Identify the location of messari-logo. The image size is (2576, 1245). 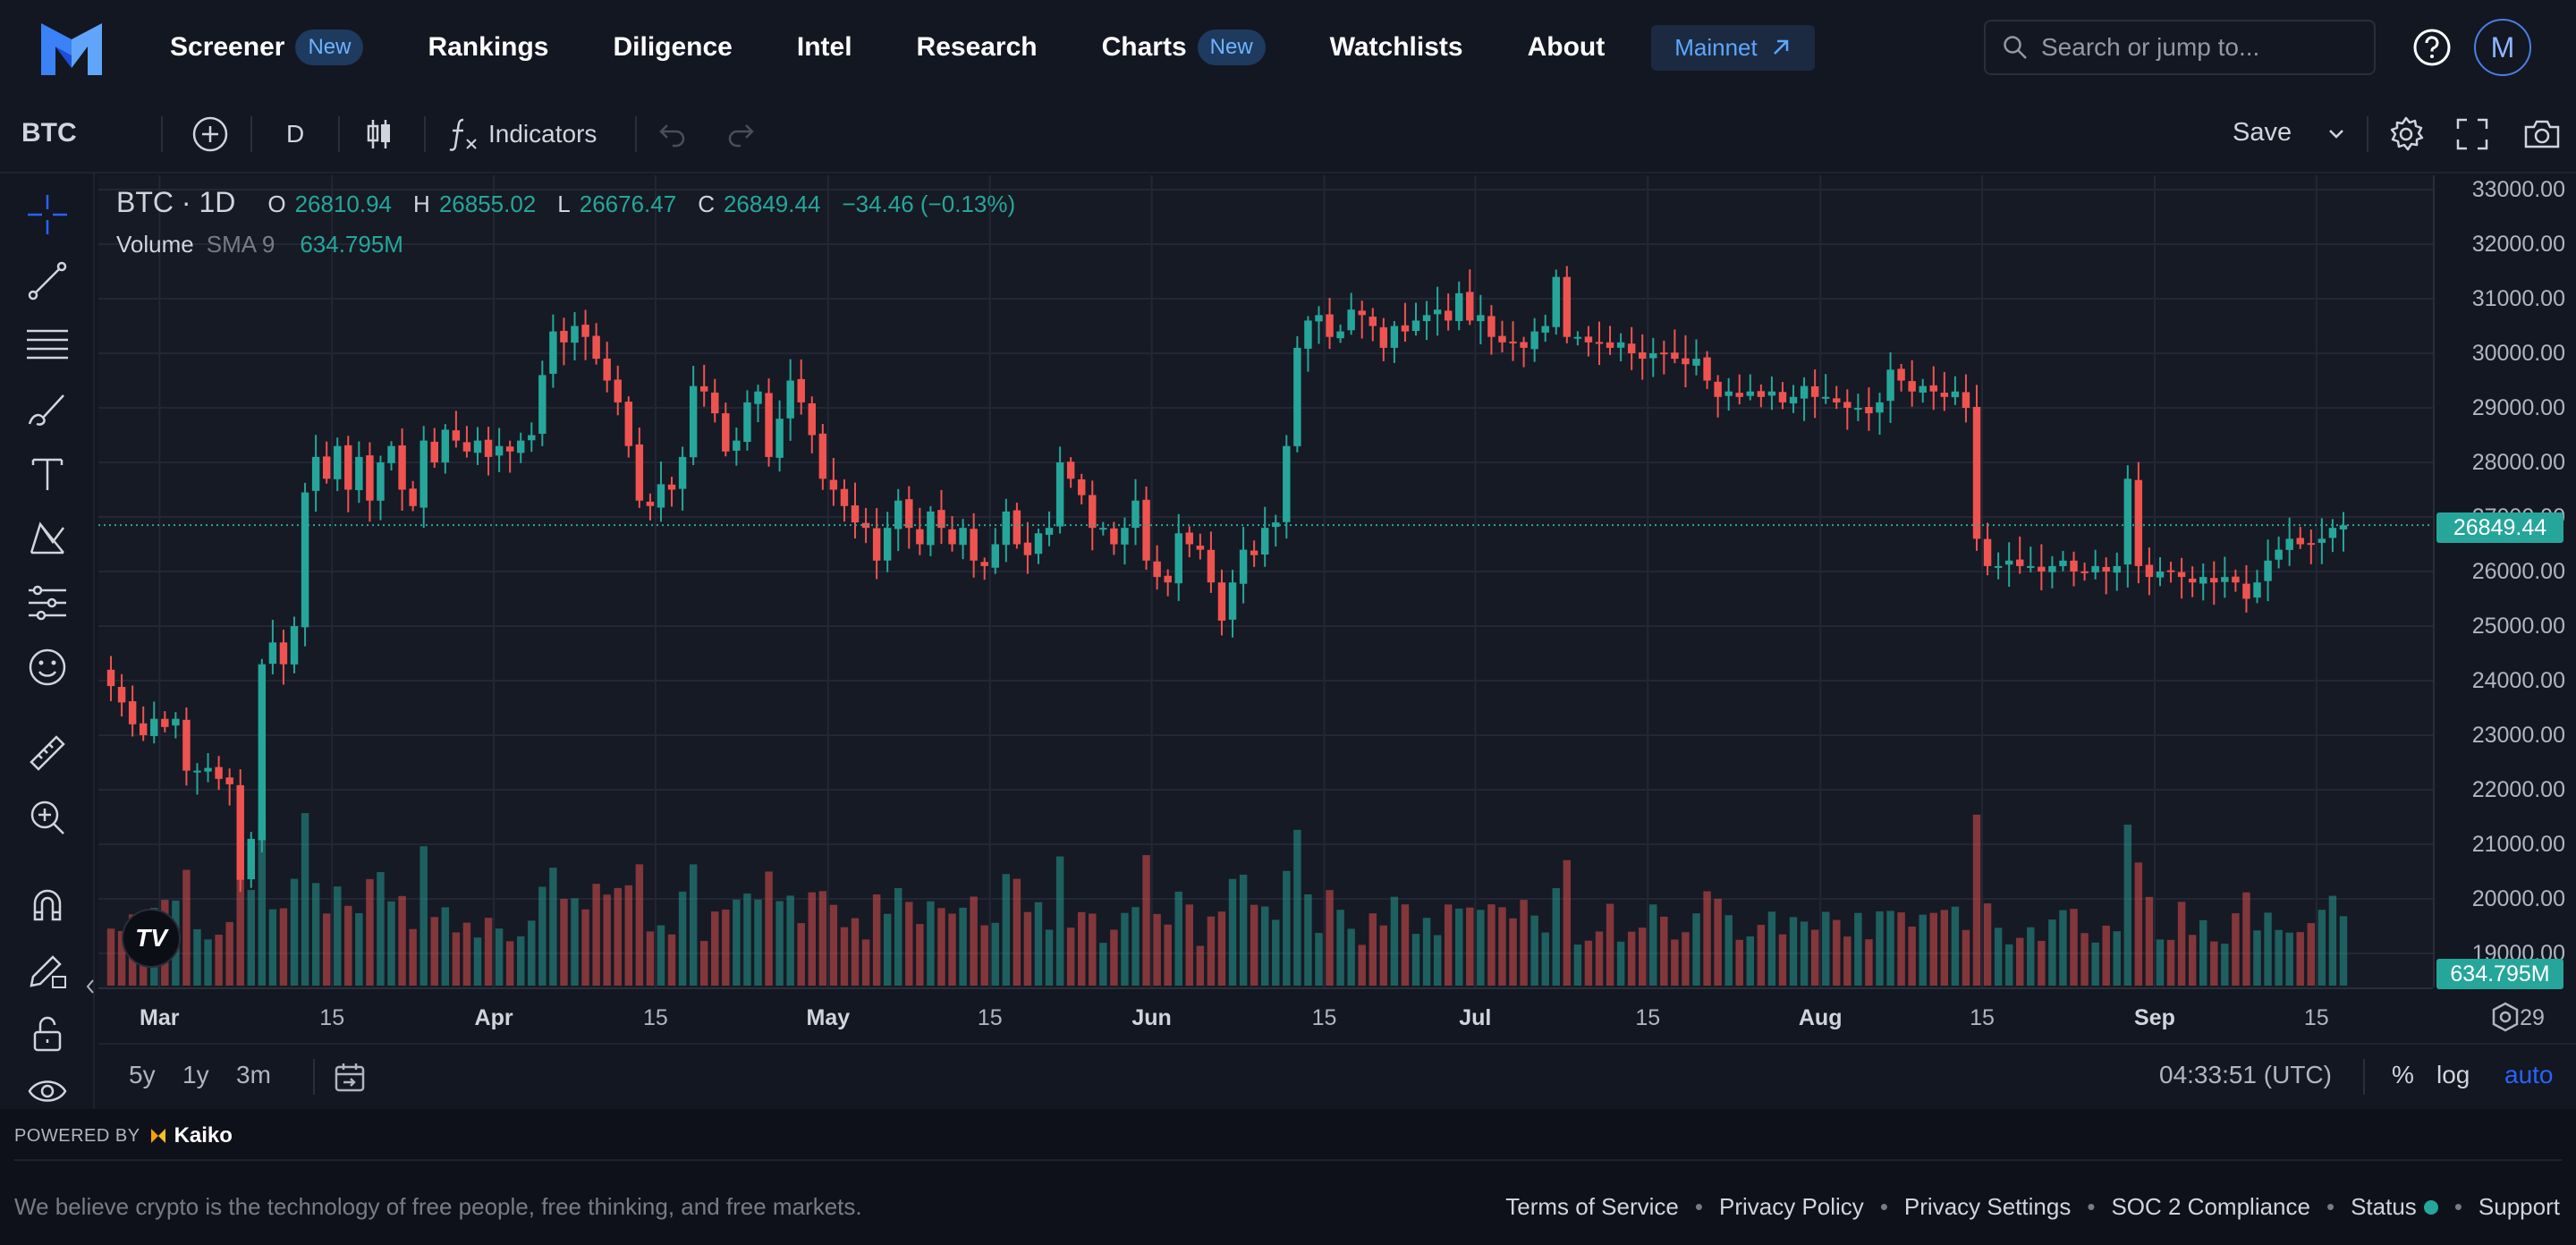
(71, 48).